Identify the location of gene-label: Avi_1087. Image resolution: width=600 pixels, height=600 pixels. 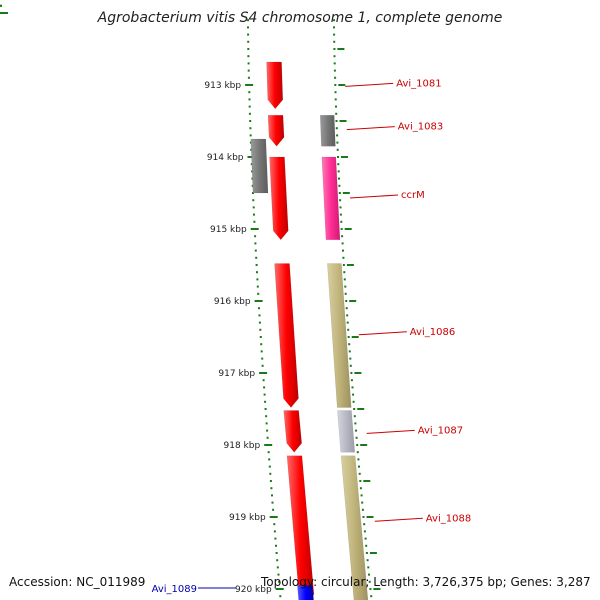
(440, 430).